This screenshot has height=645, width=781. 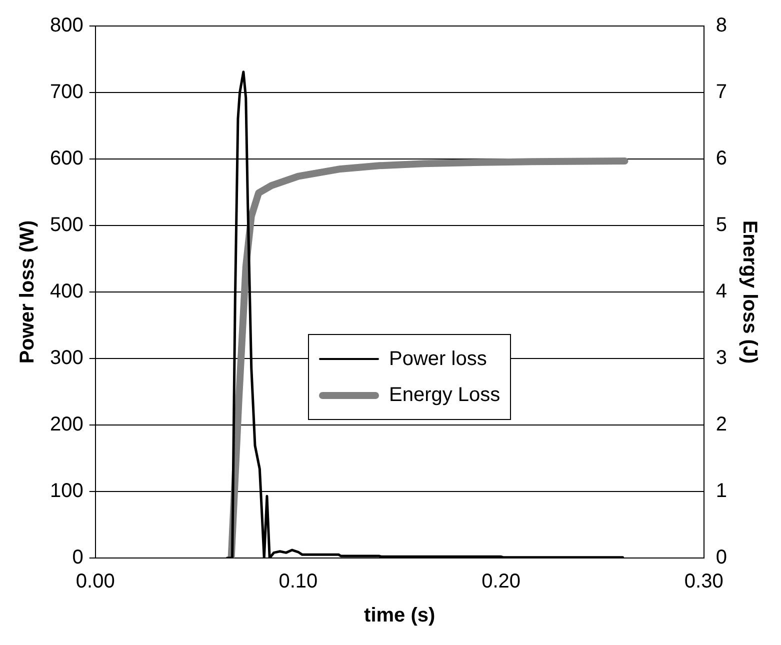 What do you see at coordinates (67, 225) in the screenshot?
I see `y-tick-label: 500` at bounding box center [67, 225].